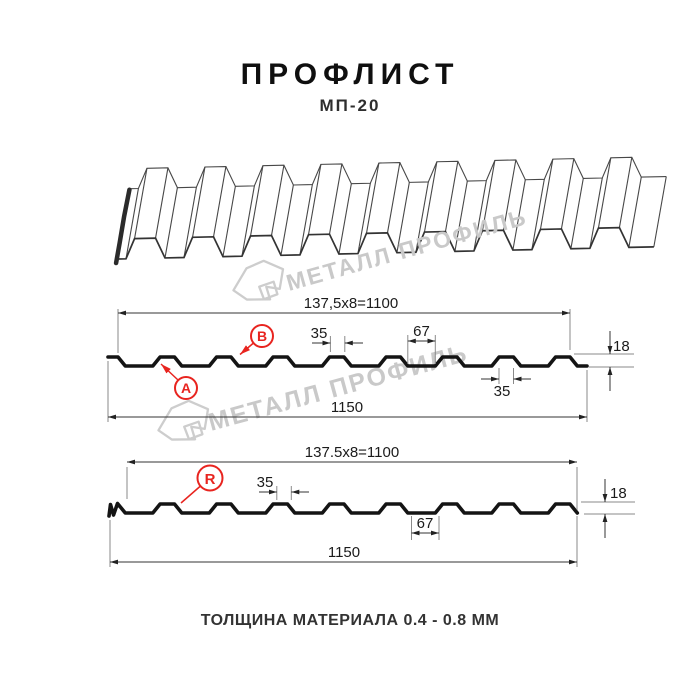 The height and width of the screenshot is (700, 700). I want to click on dim-module-width-top: 137,5x8=1100, so click(351, 303).